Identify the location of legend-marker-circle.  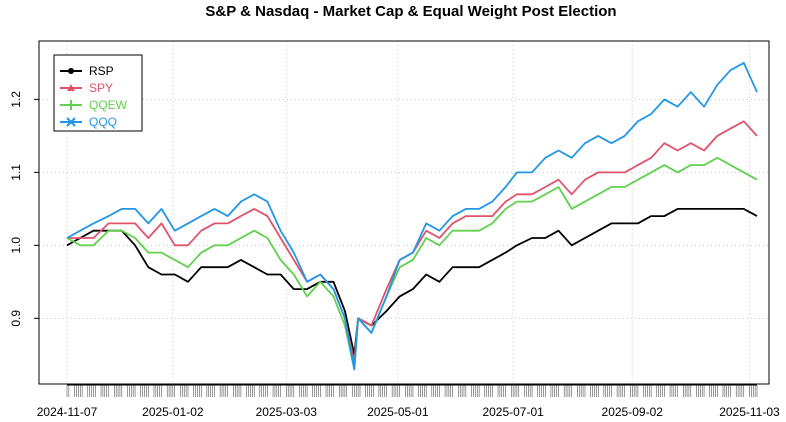
(71, 71).